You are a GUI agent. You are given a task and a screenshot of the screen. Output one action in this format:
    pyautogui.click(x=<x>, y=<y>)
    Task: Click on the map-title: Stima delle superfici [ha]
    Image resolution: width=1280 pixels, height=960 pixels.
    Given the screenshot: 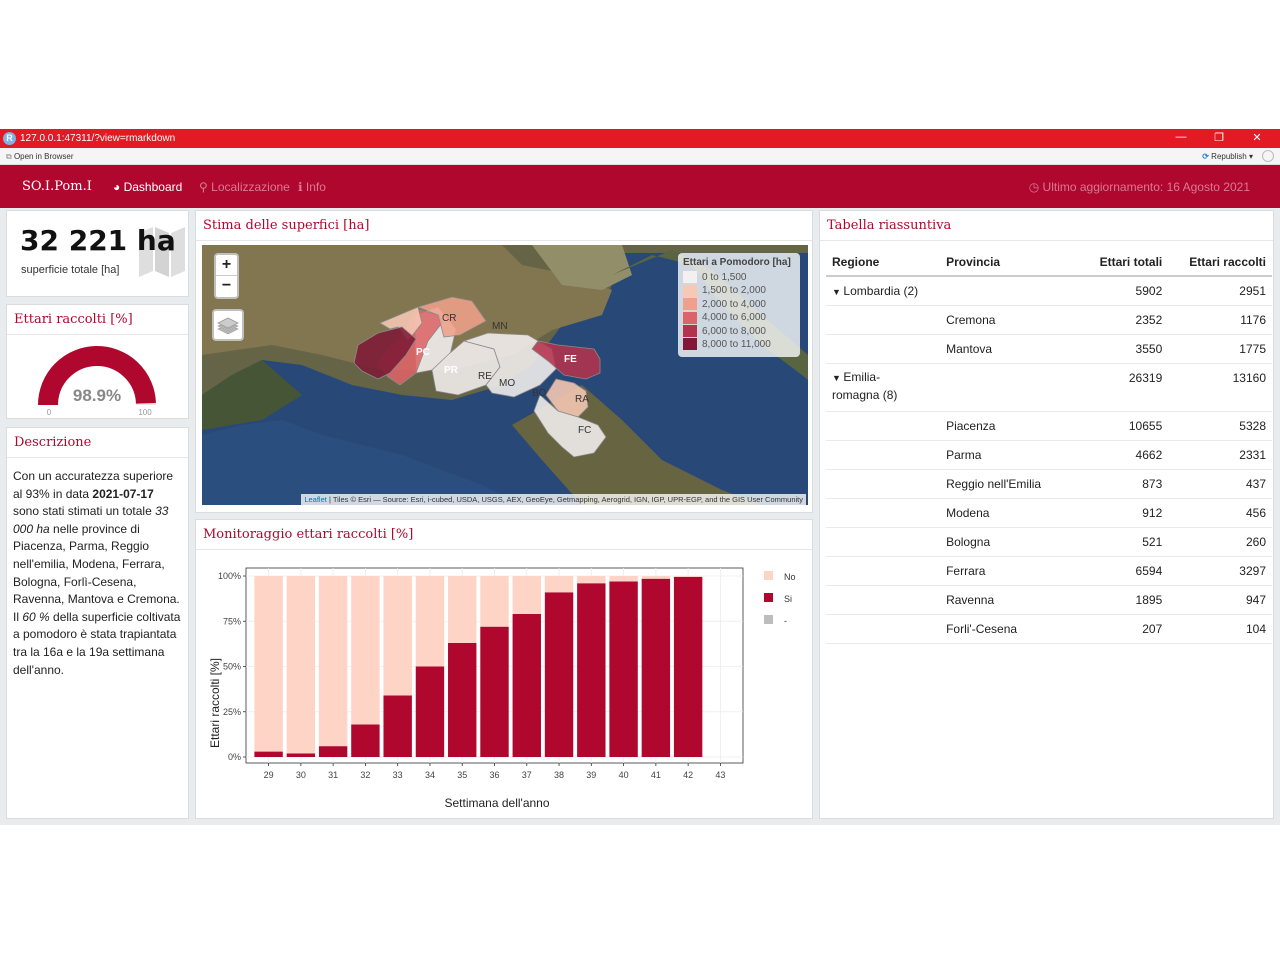 What is the action you would take?
    pyautogui.click(x=504, y=226)
    